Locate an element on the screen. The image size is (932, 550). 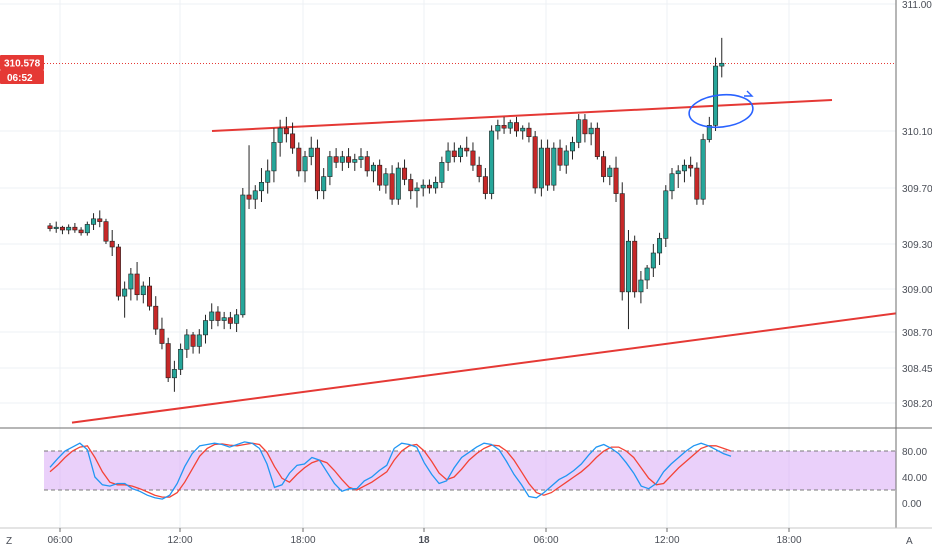
last-price-label: 310.578 is located at coordinates (22, 64).